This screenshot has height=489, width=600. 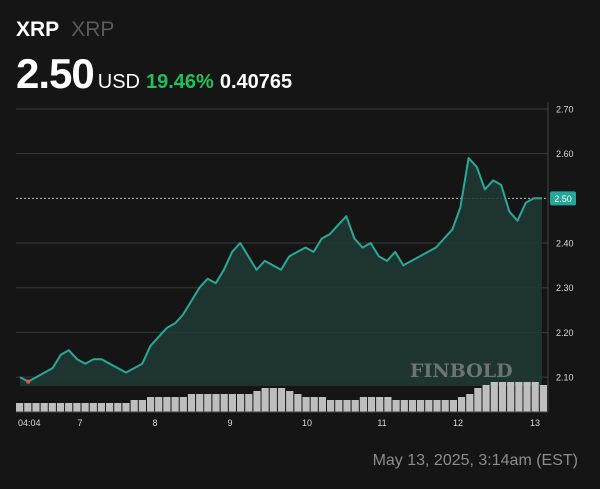 What do you see at coordinates (179, 82) in the screenshot?
I see `change-percent: 19.46%` at bounding box center [179, 82].